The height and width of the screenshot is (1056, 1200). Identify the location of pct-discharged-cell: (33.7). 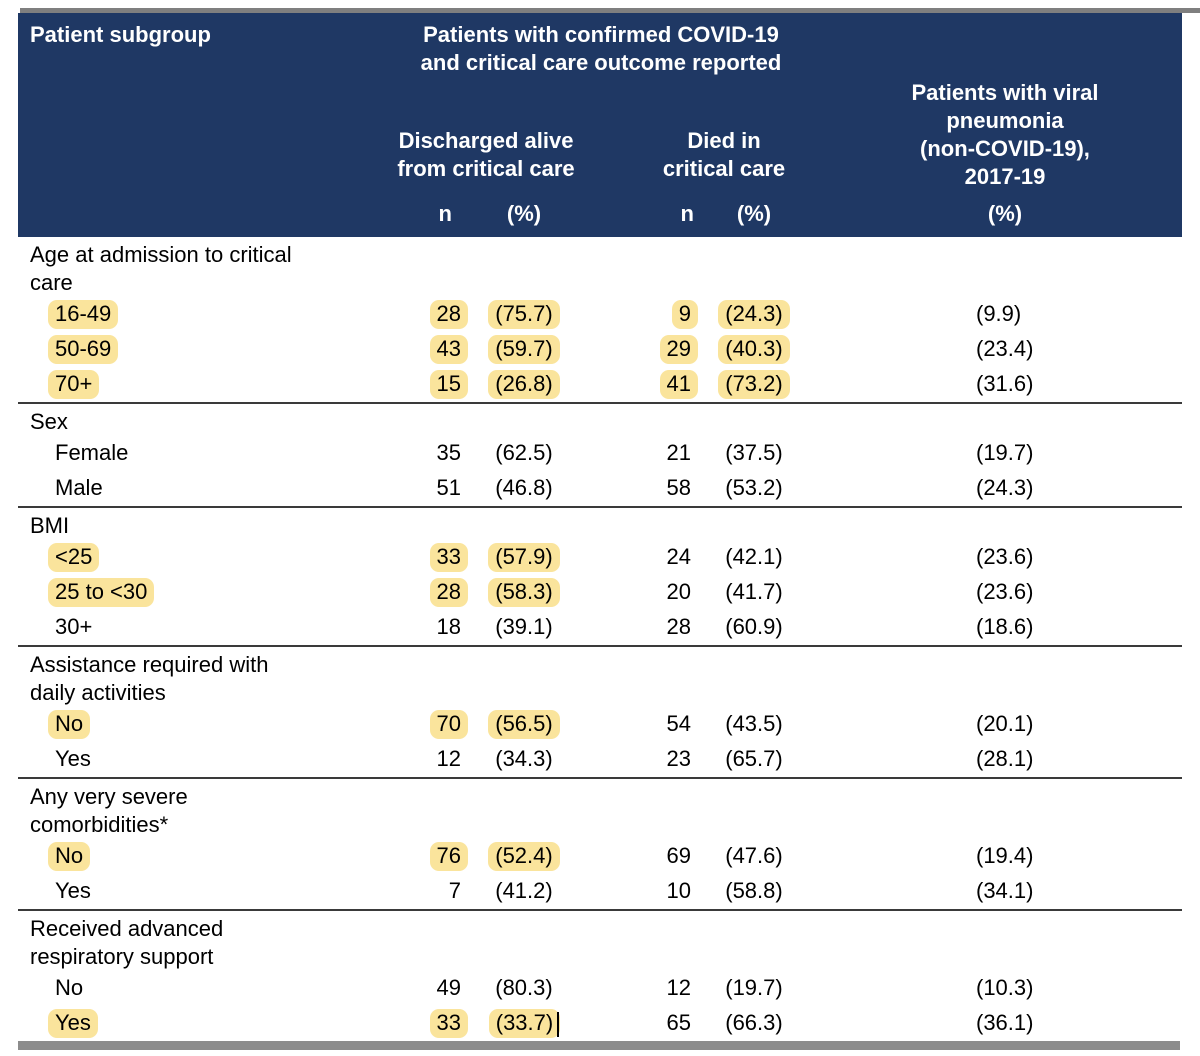
(524, 1023).